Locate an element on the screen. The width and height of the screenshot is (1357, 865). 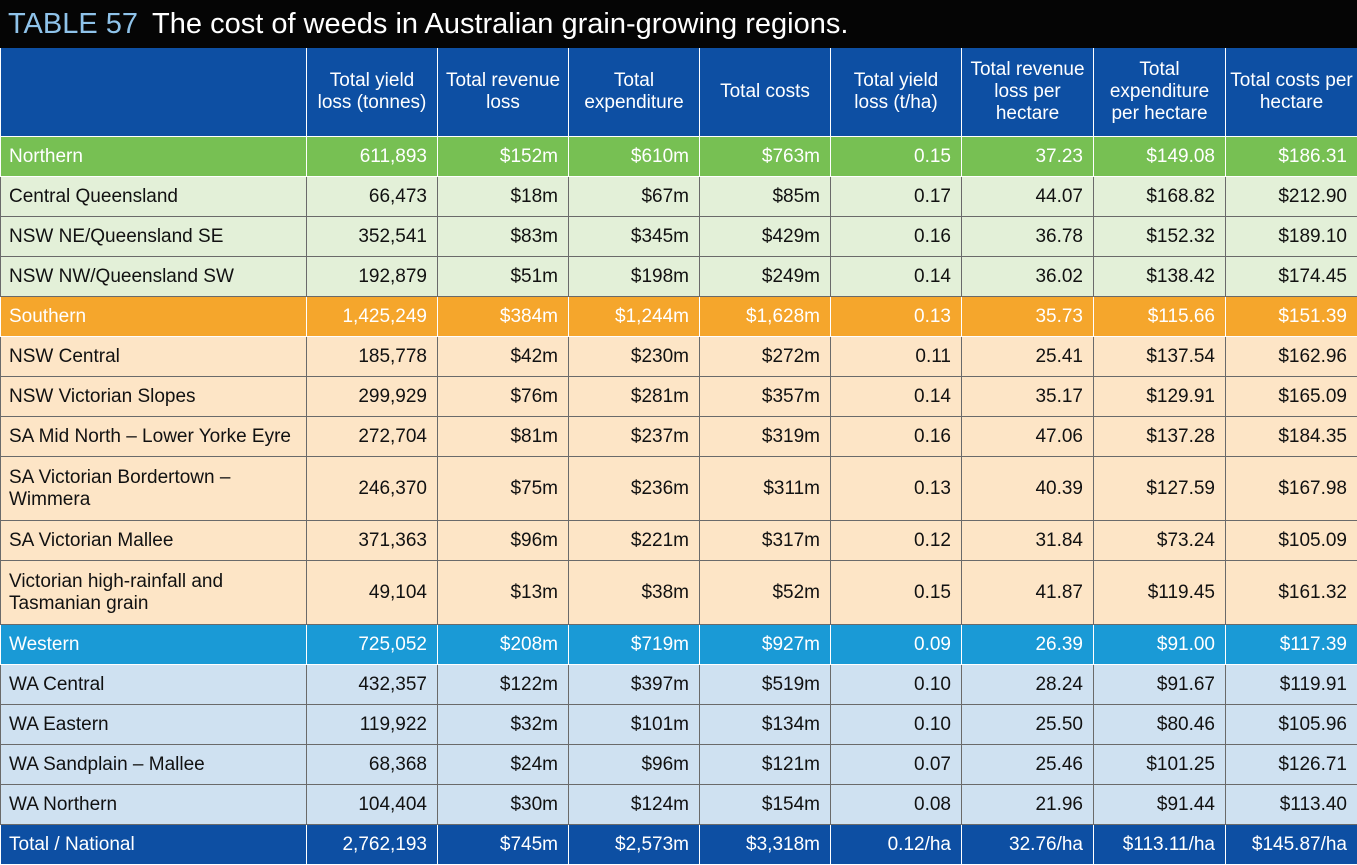
table-cell: 119,922 is located at coordinates (372, 724).